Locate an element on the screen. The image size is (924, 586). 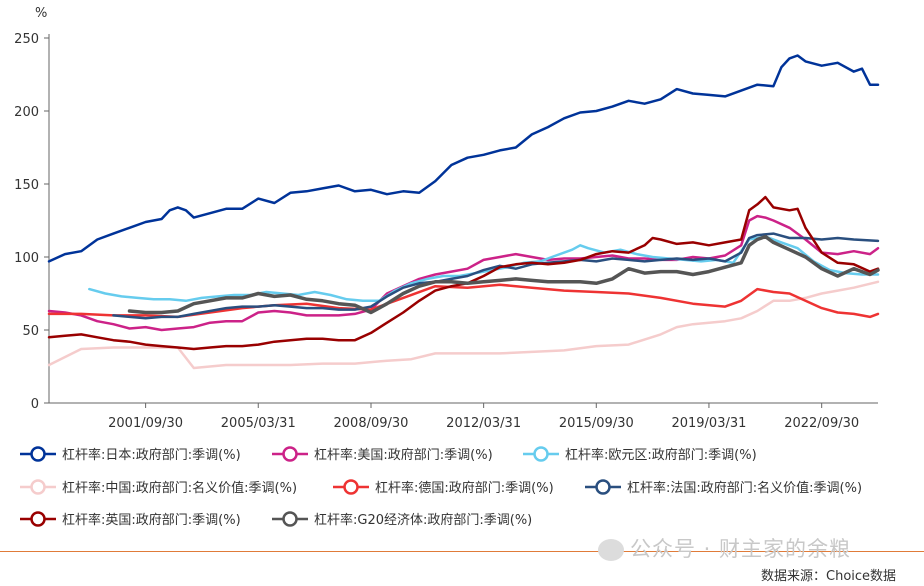
legend-label: 杠杆率:美国:政府部门:季调(%) is located at coordinates (403, 455).